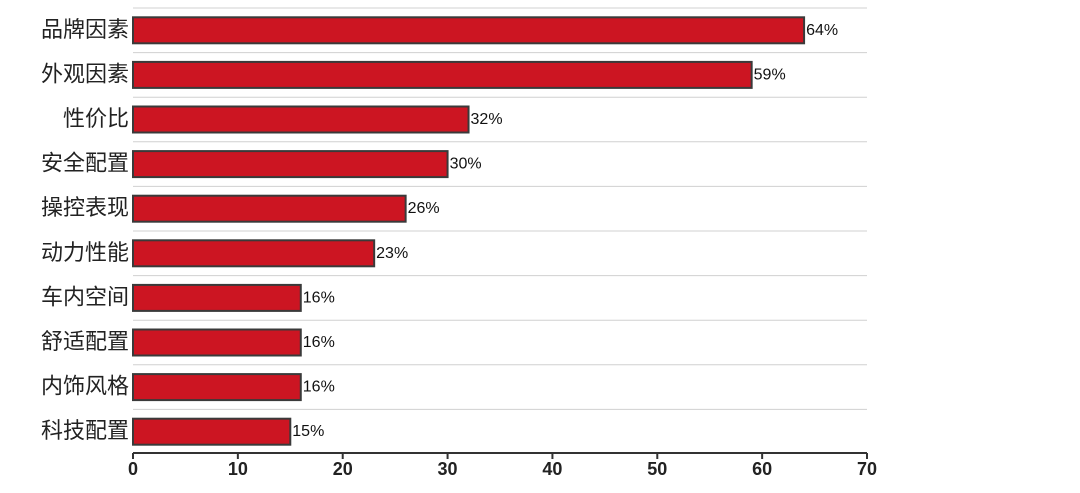 Image resolution: width=1080 pixels, height=493 pixels. Describe the element at coordinates (85, 208) in the screenshot. I see `category-label: 操控表现` at that location.